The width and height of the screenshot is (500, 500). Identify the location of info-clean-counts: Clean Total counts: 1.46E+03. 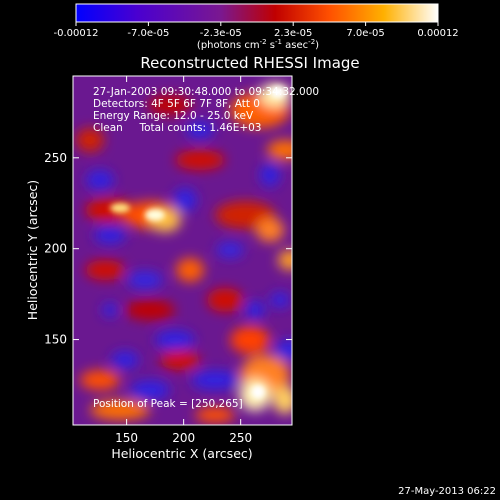
(177, 128).